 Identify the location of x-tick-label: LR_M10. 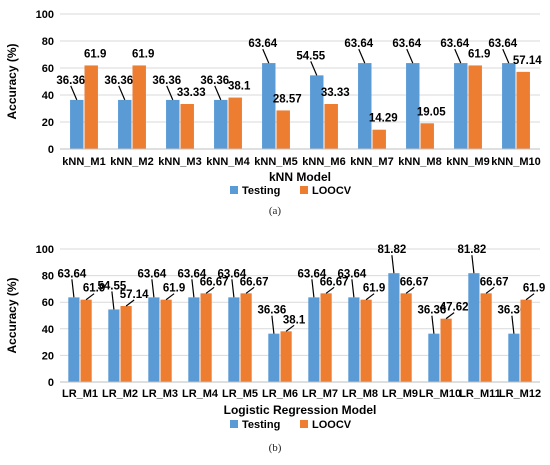
(440, 394).